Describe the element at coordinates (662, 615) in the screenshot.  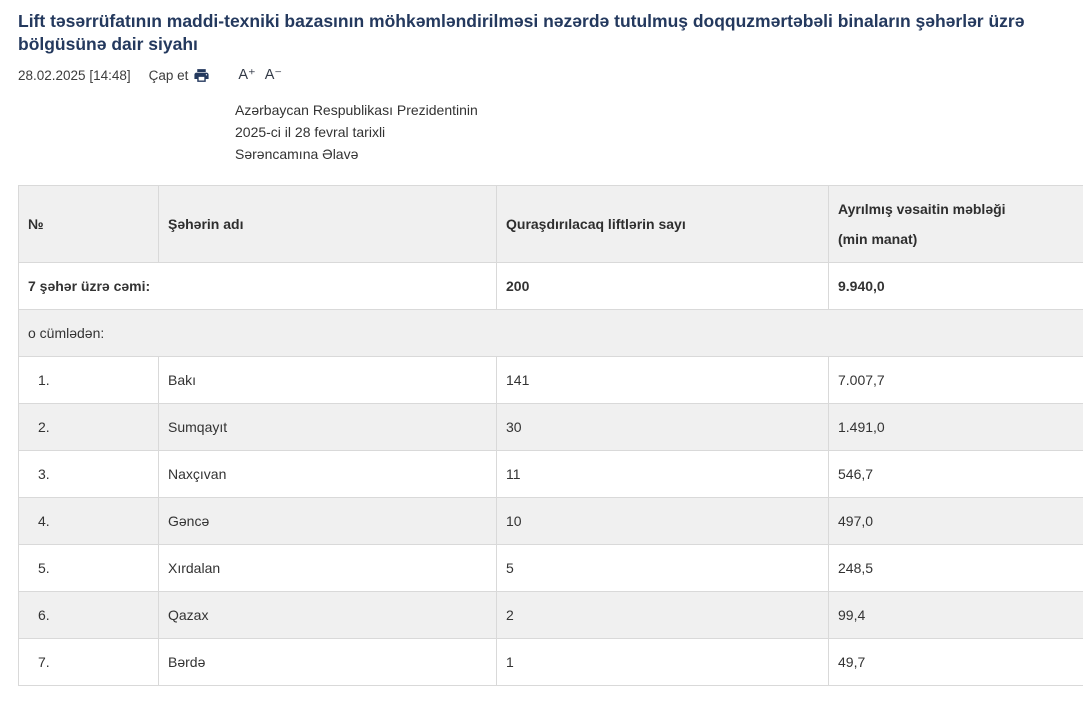
I see `cell-lifts: 2` at that location.